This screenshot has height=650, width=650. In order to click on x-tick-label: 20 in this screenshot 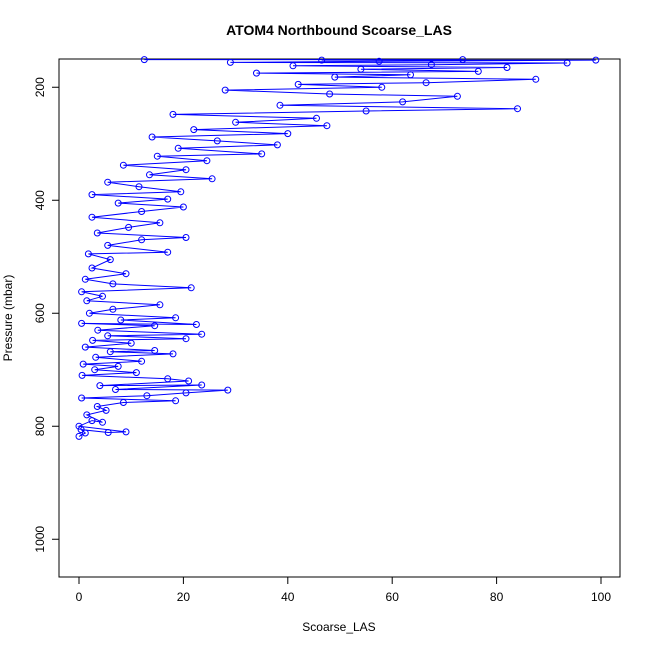, I will do `click(184, 597)`.